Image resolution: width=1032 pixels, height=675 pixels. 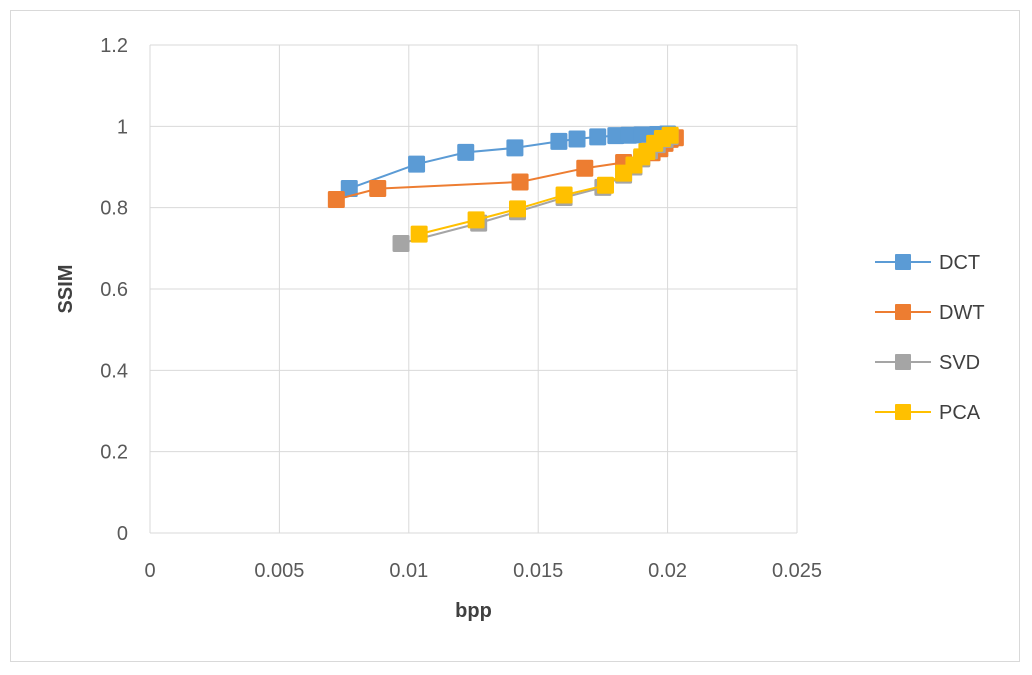 What do you see at coordinates (928, 413) in the screenshot?
I see `legend-item-pca: PCA` at bounding box center [928, 413].